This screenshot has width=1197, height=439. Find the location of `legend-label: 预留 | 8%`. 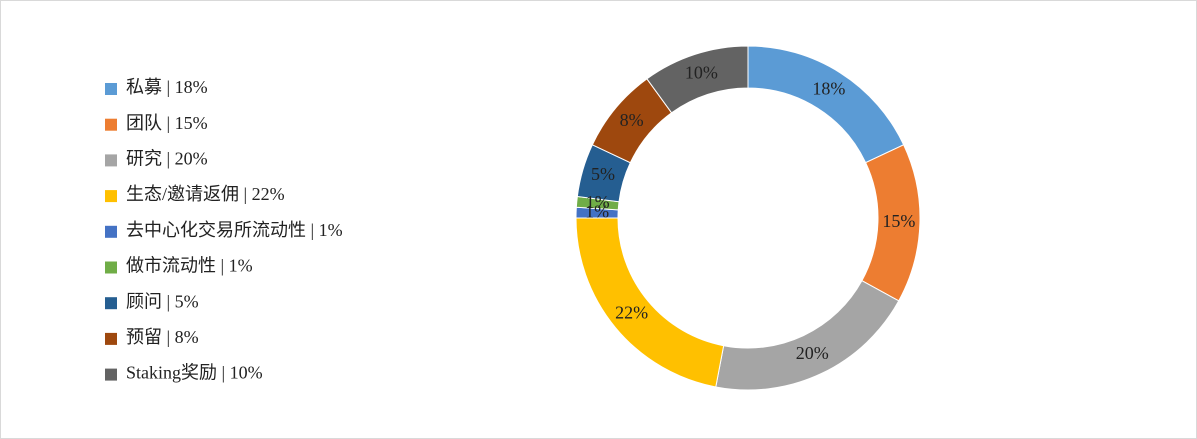

legend-label: 预留 | 8% is located at coordinates (162, 337).